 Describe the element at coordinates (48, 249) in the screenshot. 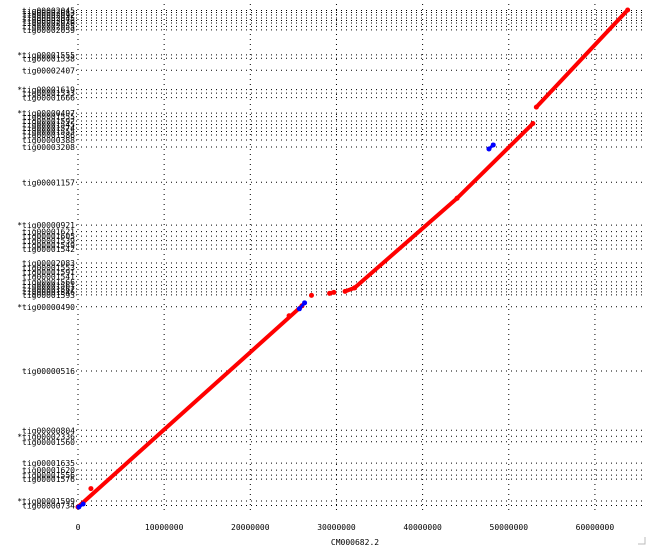

I see `contig-label: tig00001542` at that location.